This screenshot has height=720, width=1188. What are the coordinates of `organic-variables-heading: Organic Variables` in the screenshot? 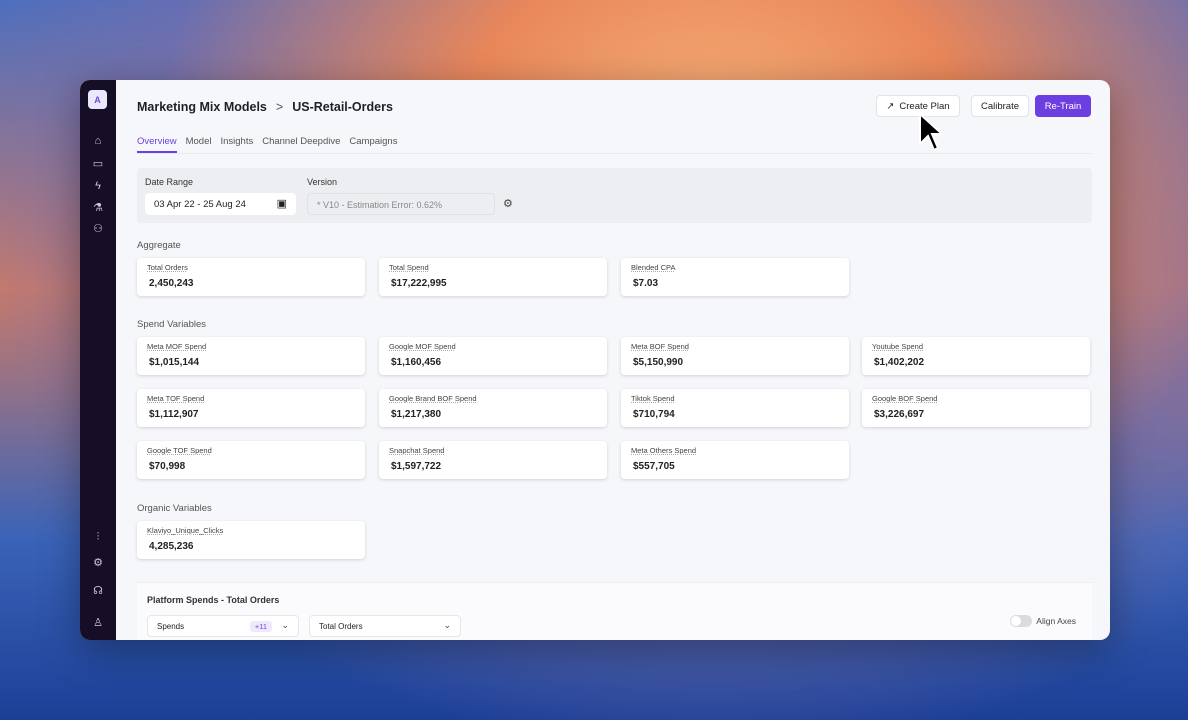 It's located at (174, 508).